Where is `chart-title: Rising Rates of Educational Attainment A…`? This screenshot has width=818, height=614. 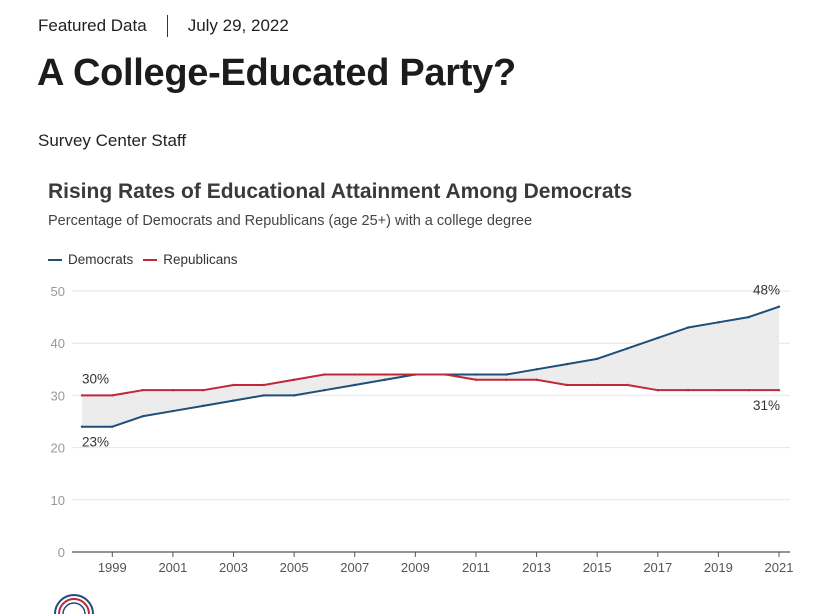
chart-title: Rising Rates of Educational Attainment A… is located at coordinates (340, 191).